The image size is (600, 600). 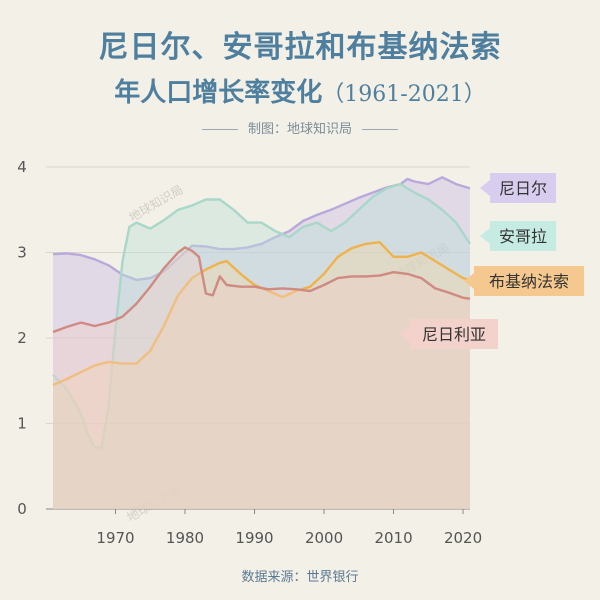 What do you see at coordinates (22, 424) in the screenshot?
I see `y-tick-label: 1` at bounding box center [22, 424].